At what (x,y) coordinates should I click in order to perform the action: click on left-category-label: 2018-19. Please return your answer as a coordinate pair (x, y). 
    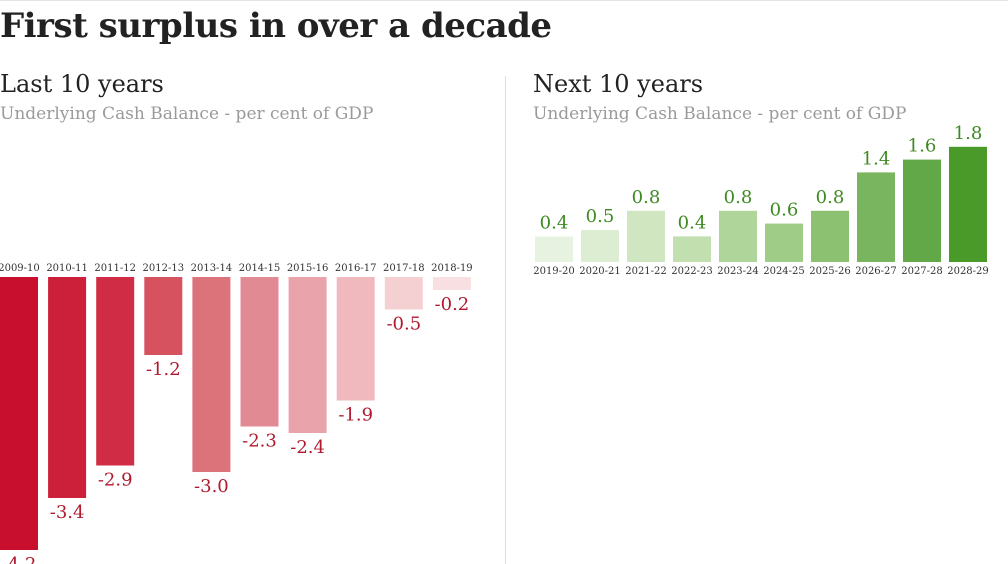
    Looking at the image, I should click on (452, 268).